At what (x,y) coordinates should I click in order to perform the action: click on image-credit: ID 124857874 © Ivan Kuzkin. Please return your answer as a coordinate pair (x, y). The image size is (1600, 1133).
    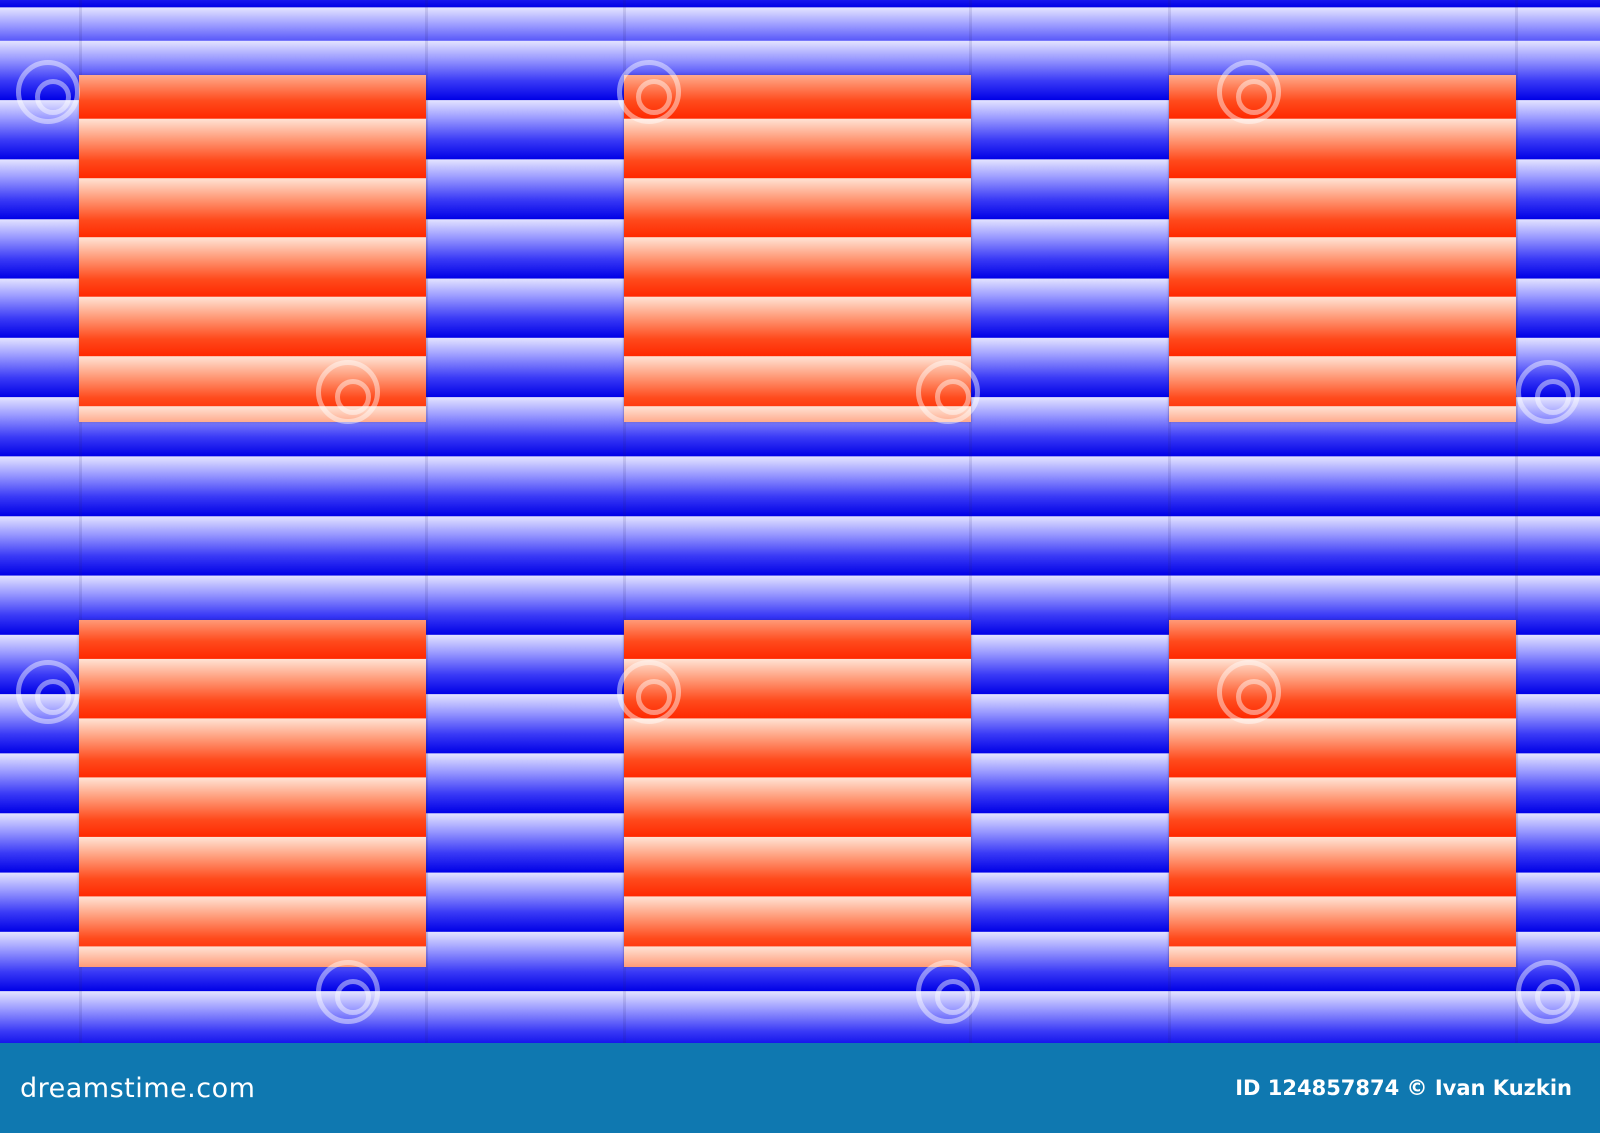
    Looking at the image, I should click on (1403, 1088).